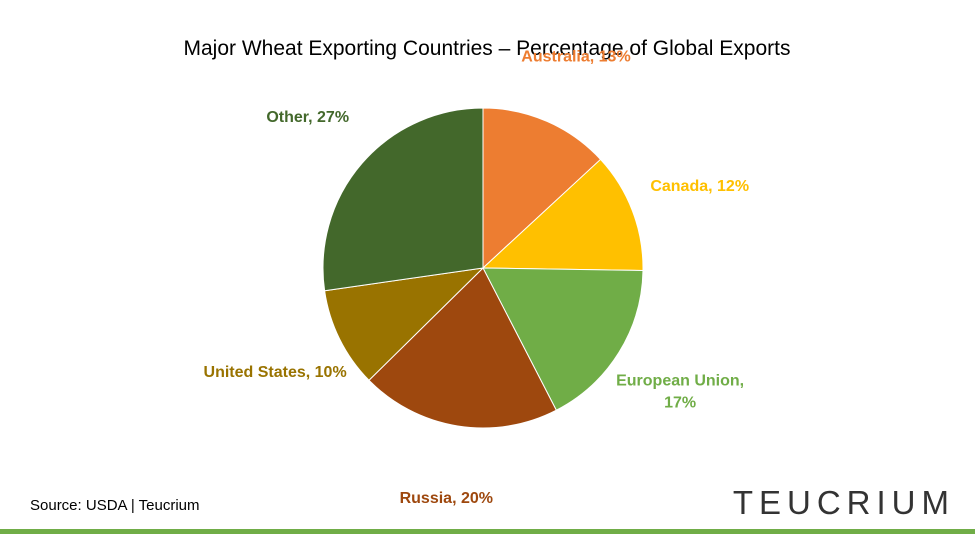 Image resolution: width=975 pixels, height=548 pixels. What do you see at coordinates (446, 498) in the screenshot?
I see `pie-label-russia: Russia, 20%` at bounding box center [446, 498].